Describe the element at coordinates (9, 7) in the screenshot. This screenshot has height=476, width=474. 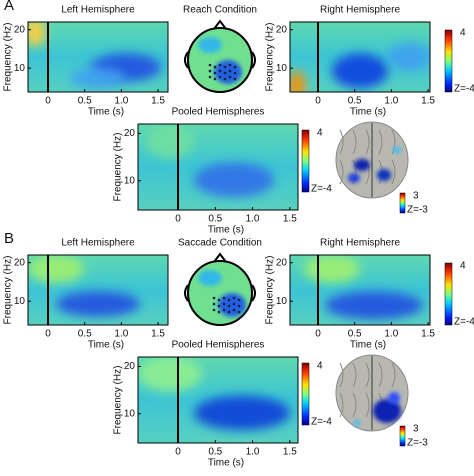
I see `panel-label: A` at that location.